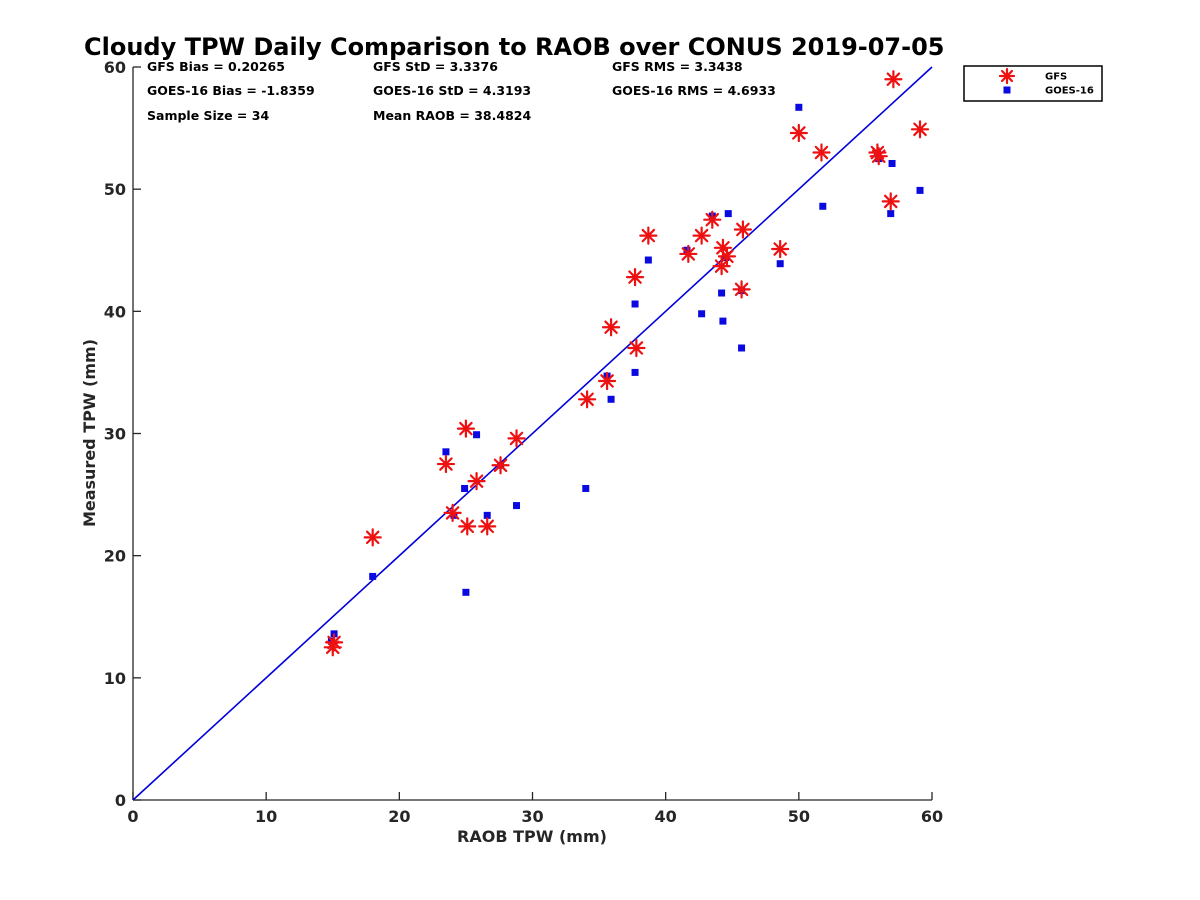 Image resolution: width=1200 pixels, height=900 pixels. Describe the element at coordinates (452, 90) in the screenshot. I see `stat-text: GOES-16 StD = 4.3193` at that location.